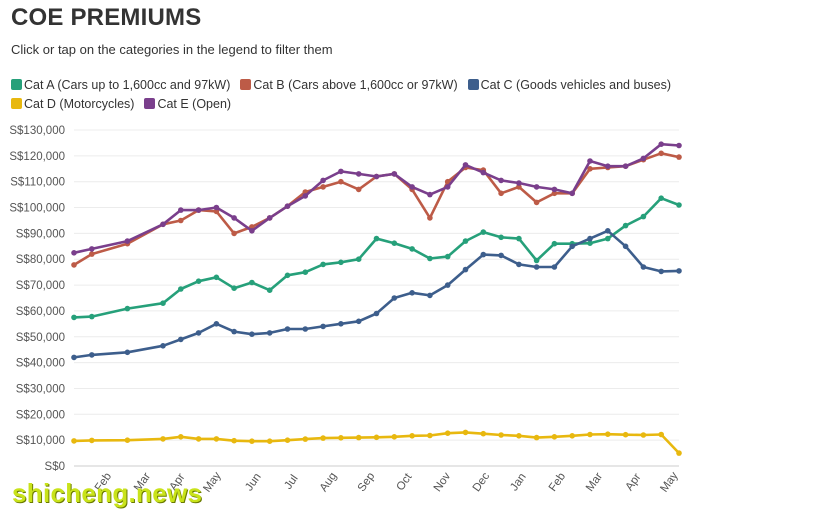  Describe the element at coordinates (404, 482) in the screenshot. I see `x-tick-label: Oct` at that location.